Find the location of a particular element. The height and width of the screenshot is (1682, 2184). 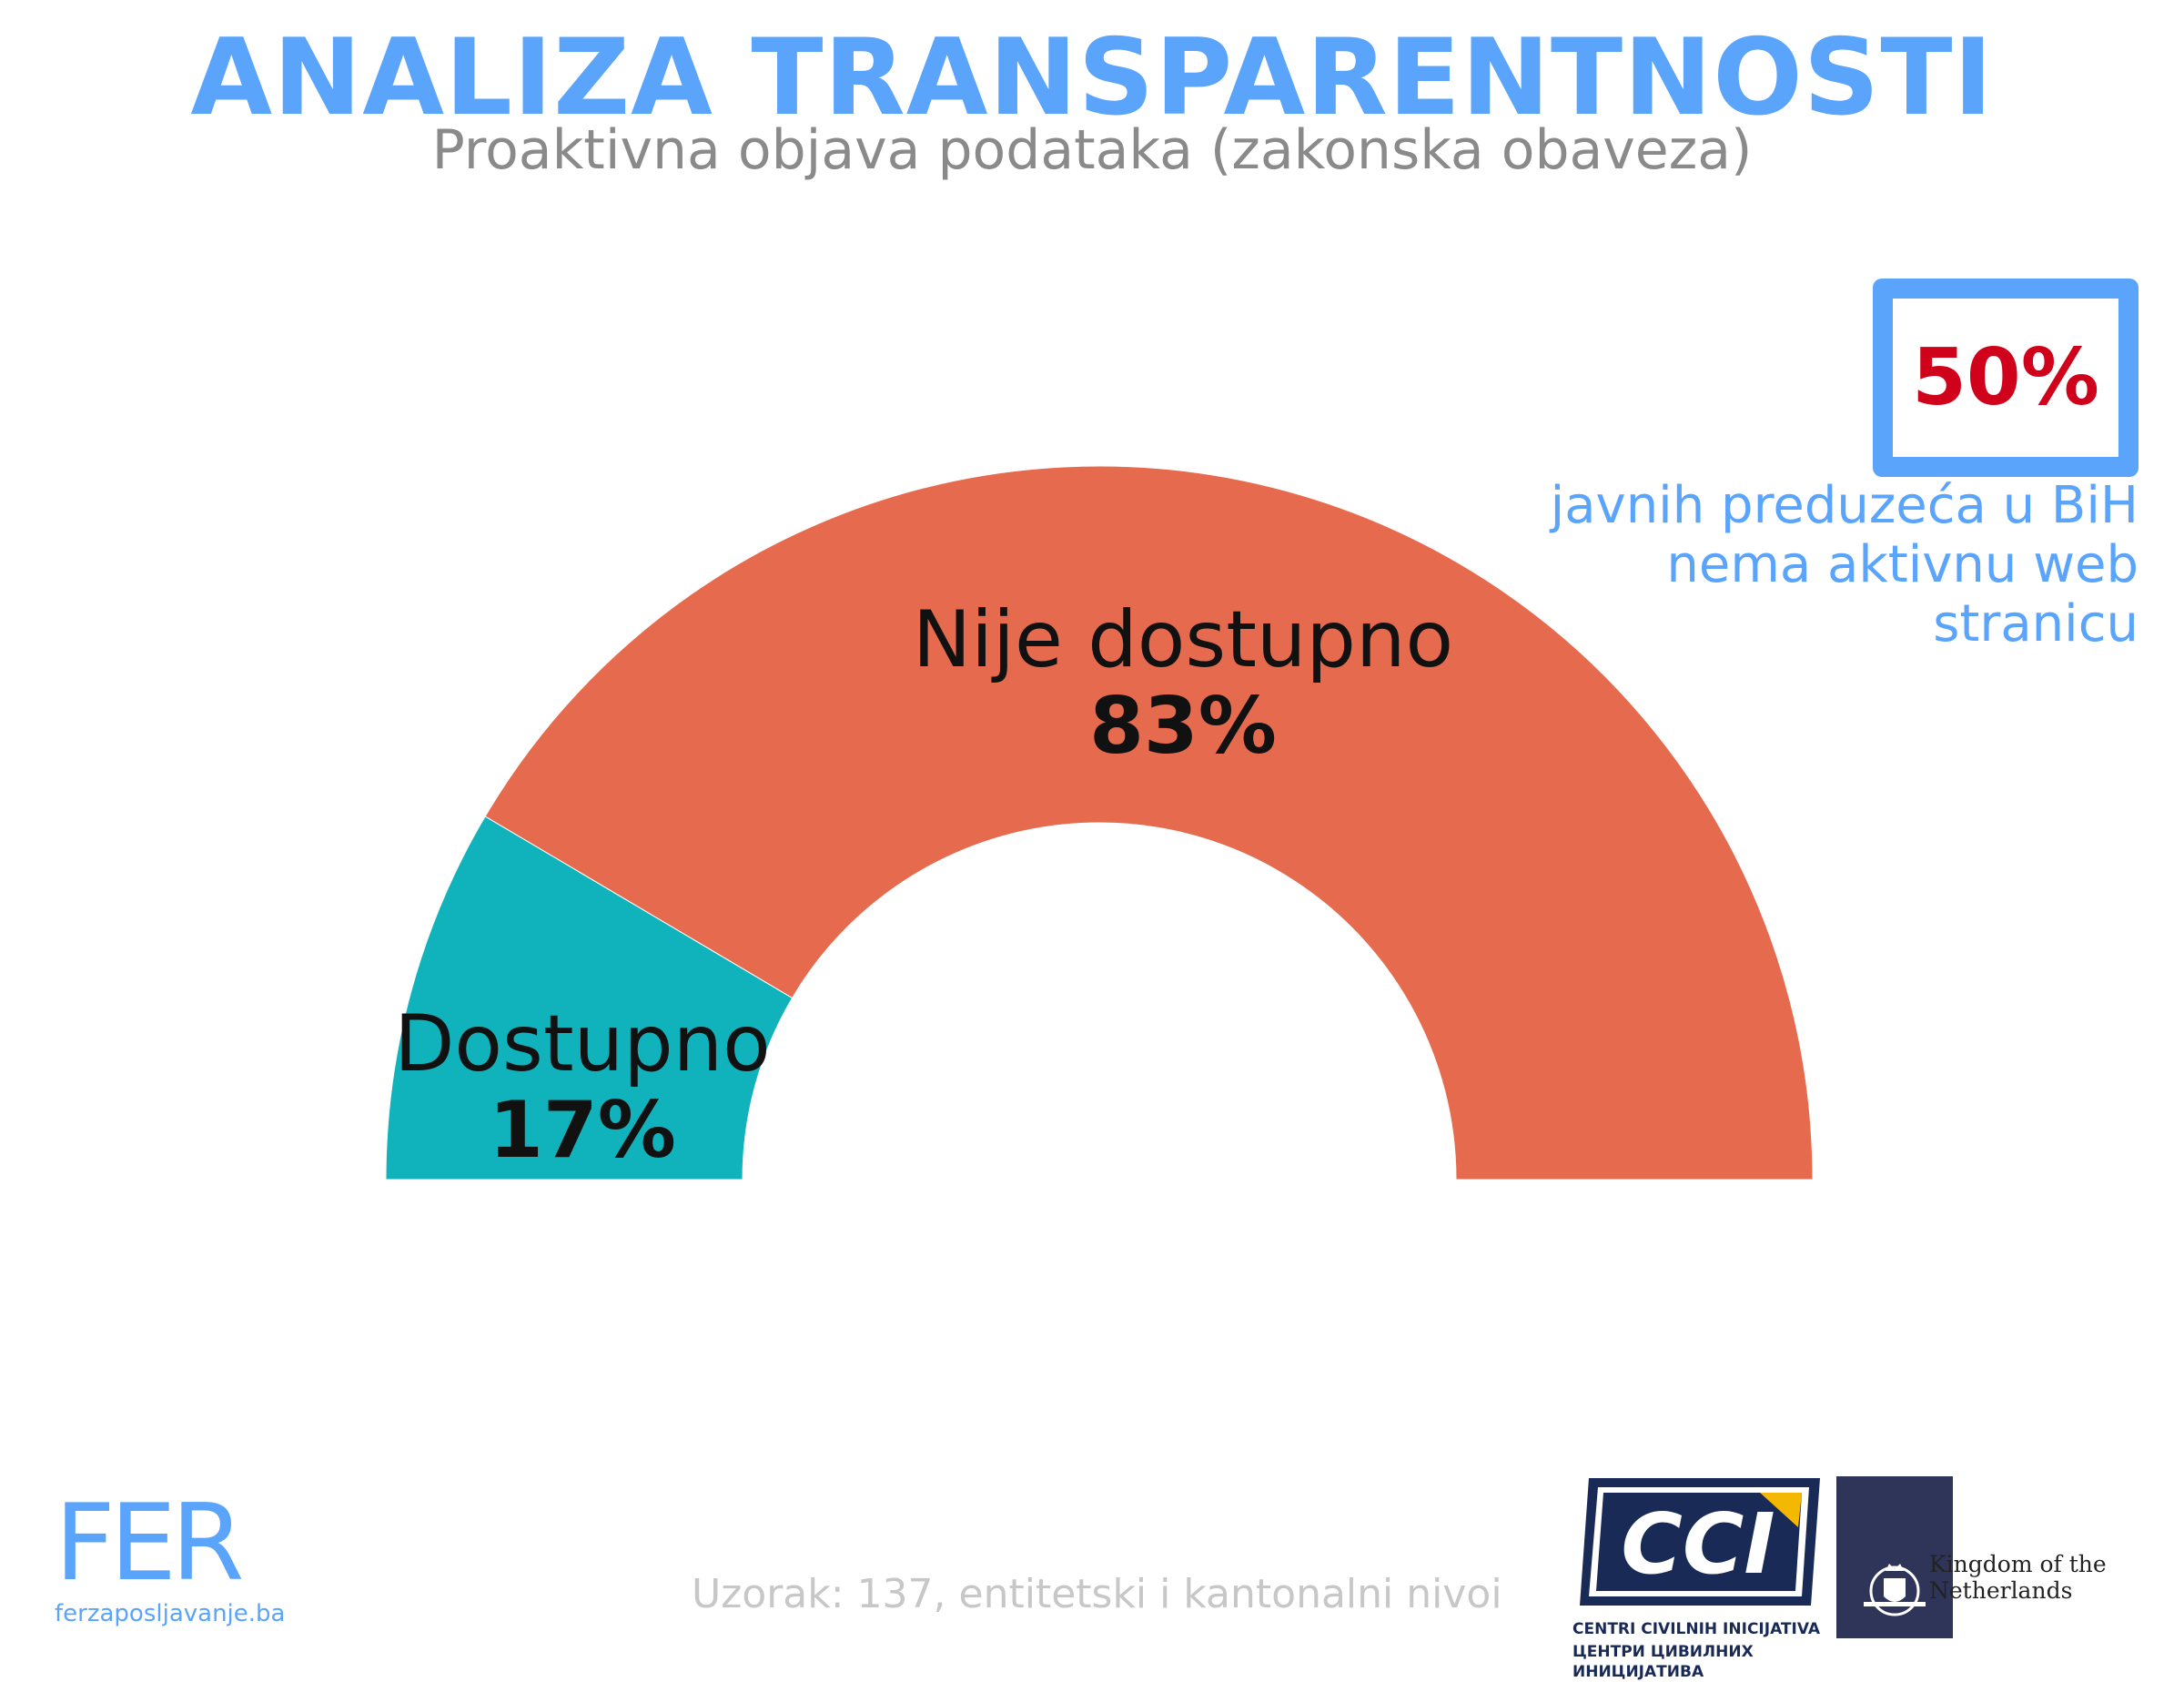

callout-value: 50% is located at coordinates (2005, 378).